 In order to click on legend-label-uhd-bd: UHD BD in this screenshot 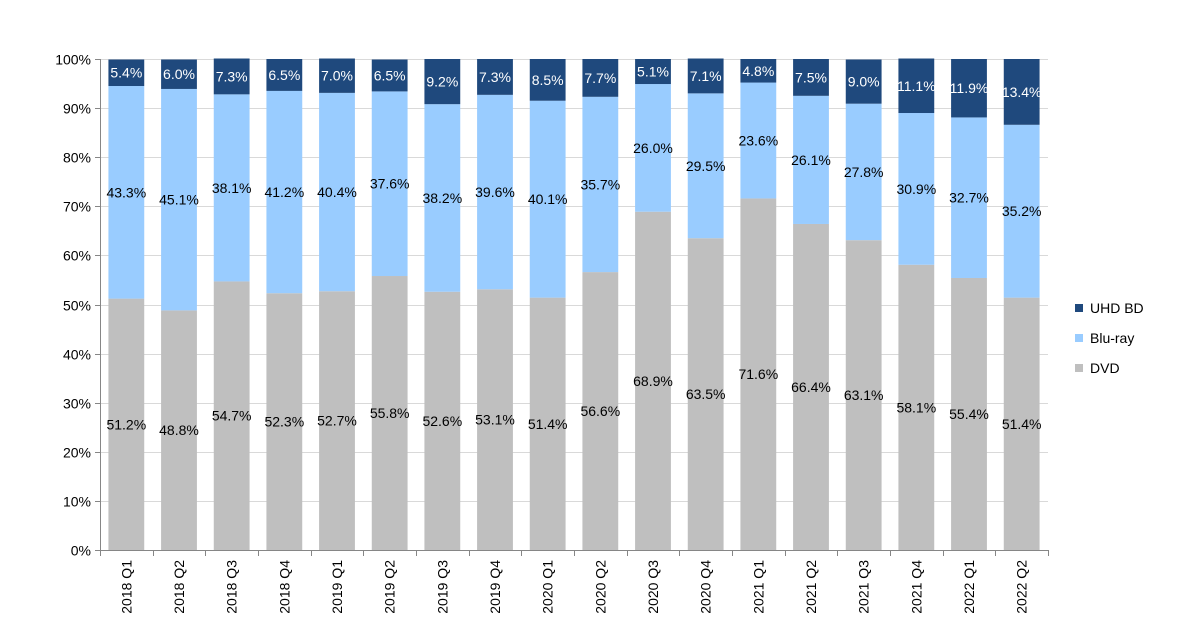, I will do `click(1117, 308)`.